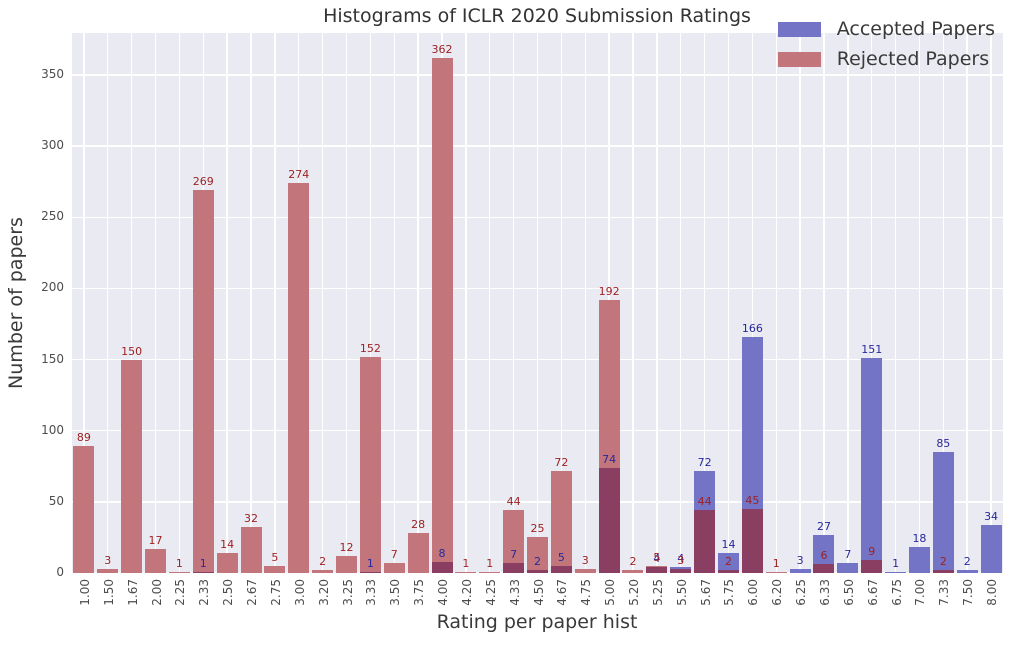 The width and height of the screenshot is (1011, 646). Describe the element at coordinates (610, 592) in the screenshot. I see `x-tick-label: 5.00` at that location.